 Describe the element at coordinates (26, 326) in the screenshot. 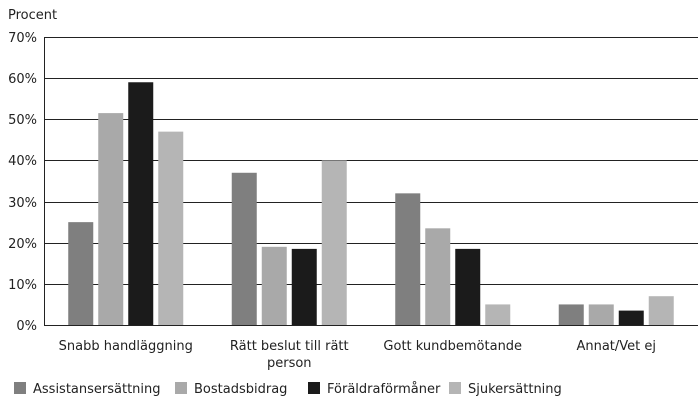

I see `y-tick-label: 0%` at that location.